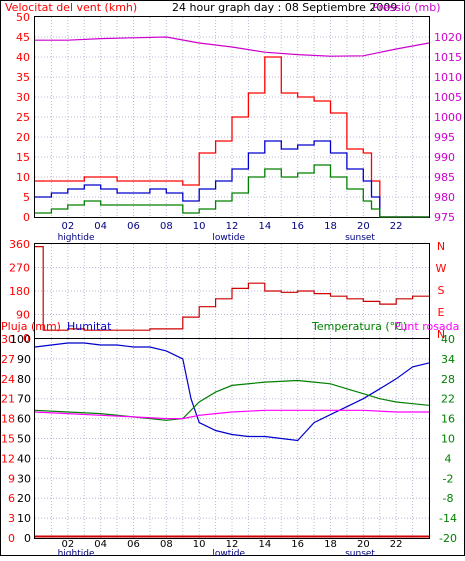  I want to click on humidity-tick-label: 90, so click(24, 359).